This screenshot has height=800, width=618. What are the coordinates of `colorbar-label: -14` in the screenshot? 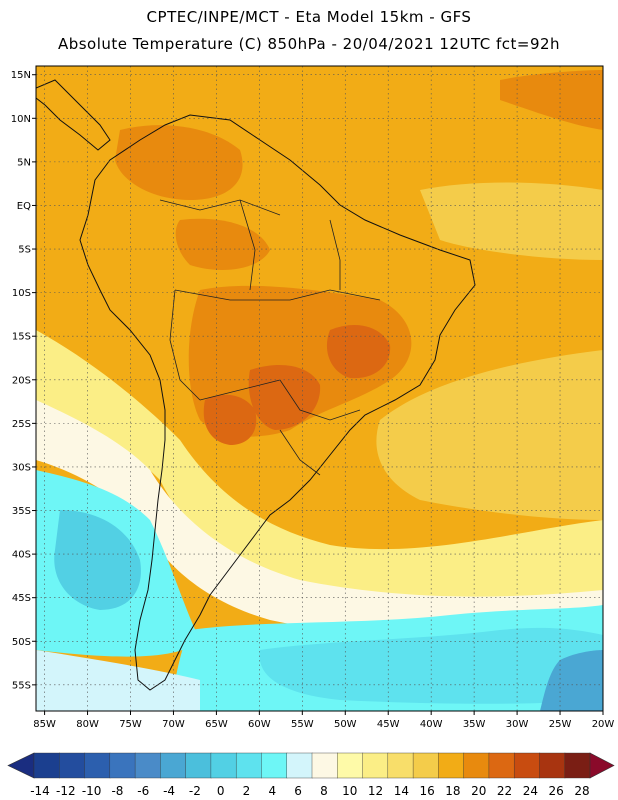 It's located at (40, 791).